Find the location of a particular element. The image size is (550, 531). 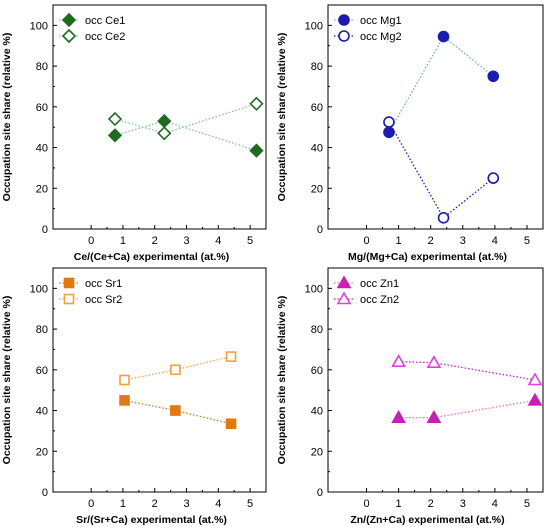

x-axis-title: Sr/(Sr+Ca) experimental (at.%) is located at coordinates (151, 520).